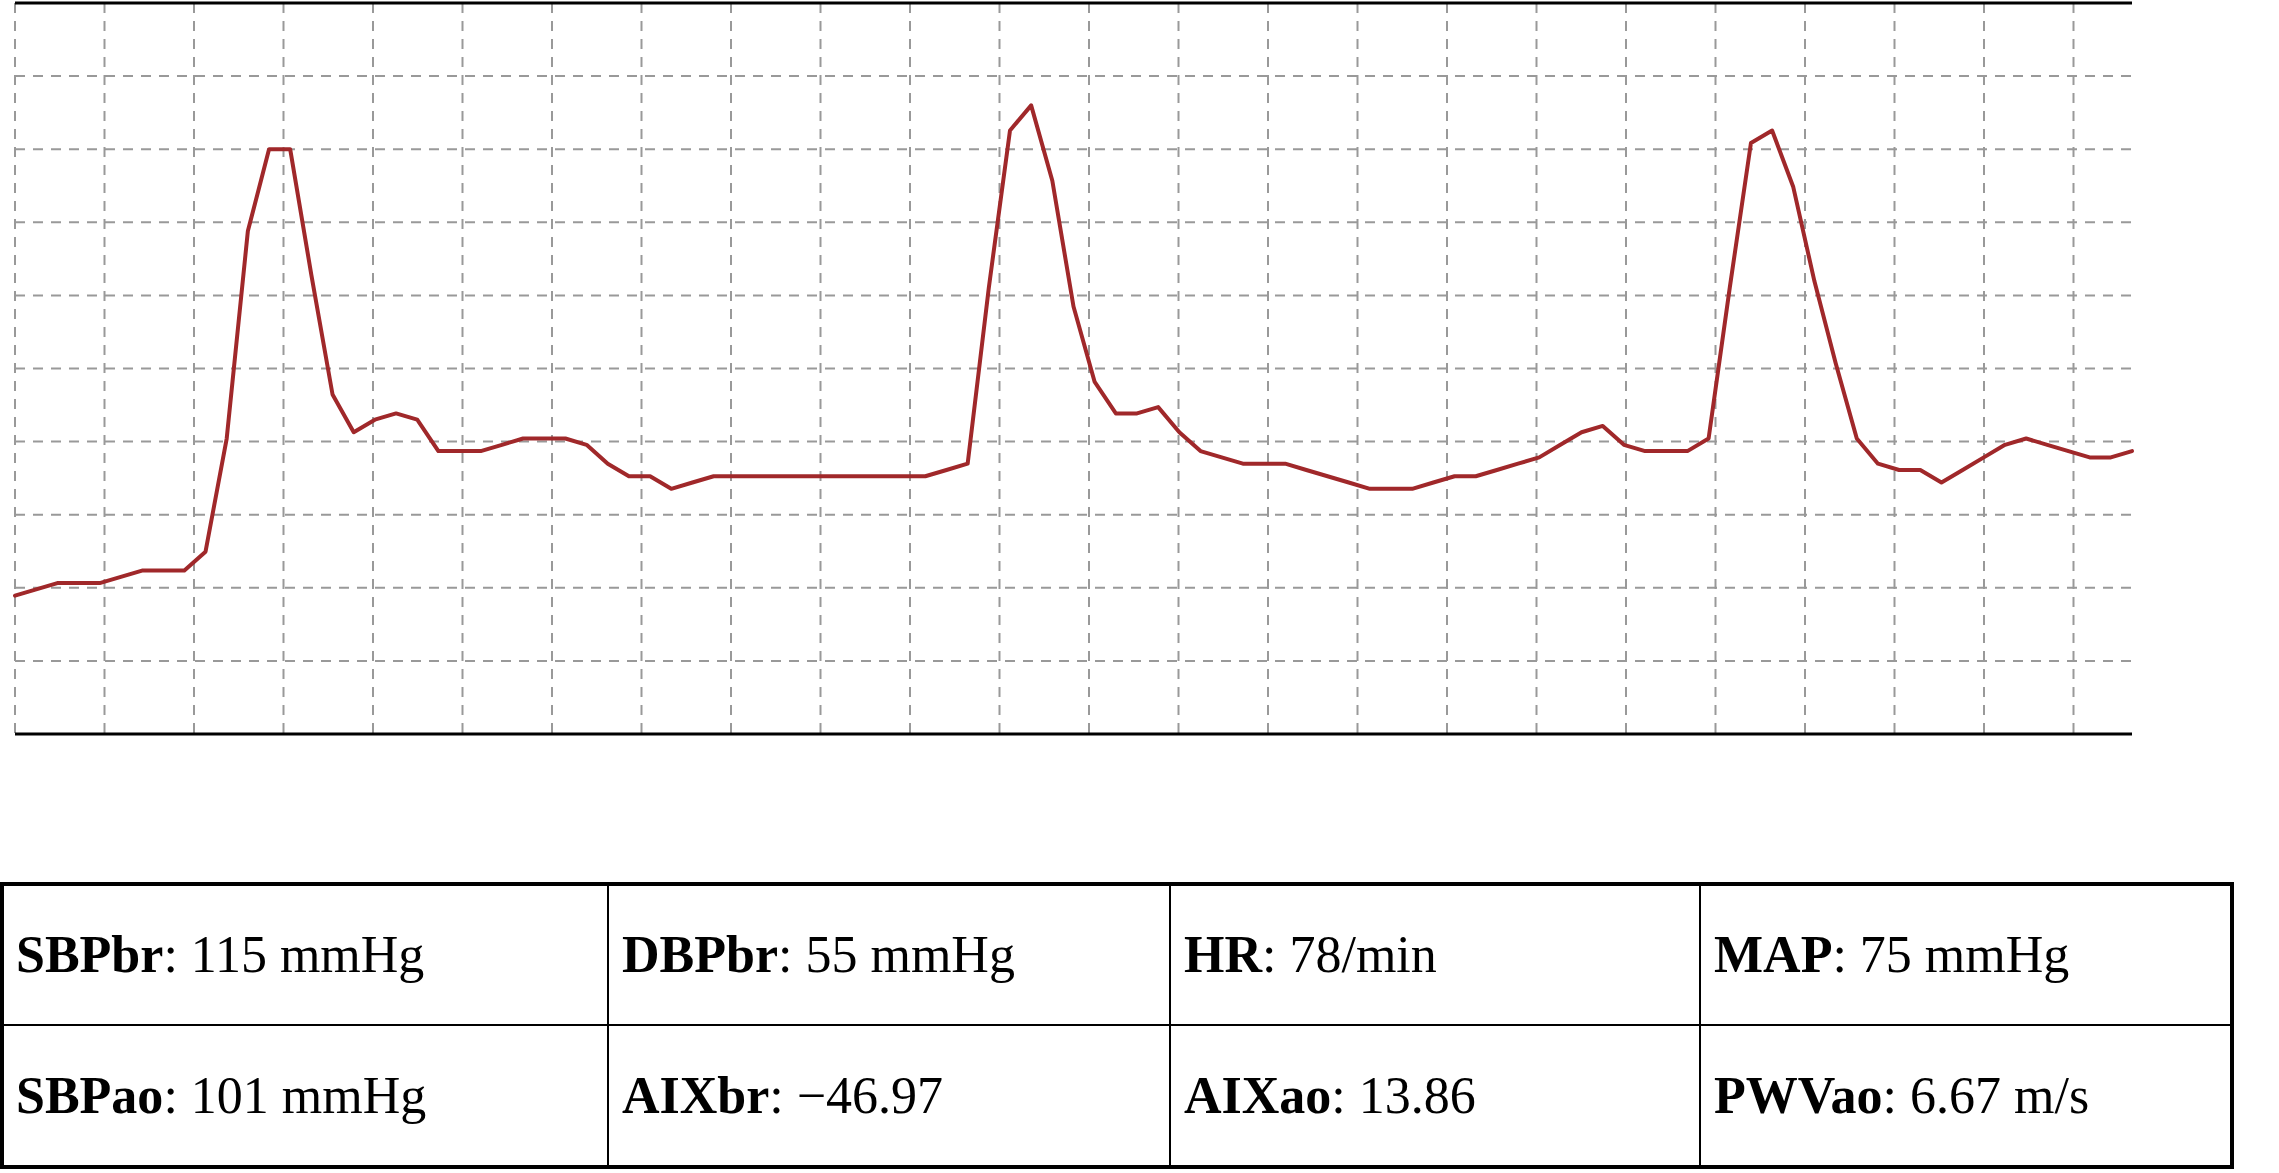 The width and height of the screenshot is (2279, 1173). What do you see at coordinates (1902, 1095) in the screenshot?
I see `text: PWVao: 6.67 m/s` at bounding box center [1902, 1095].